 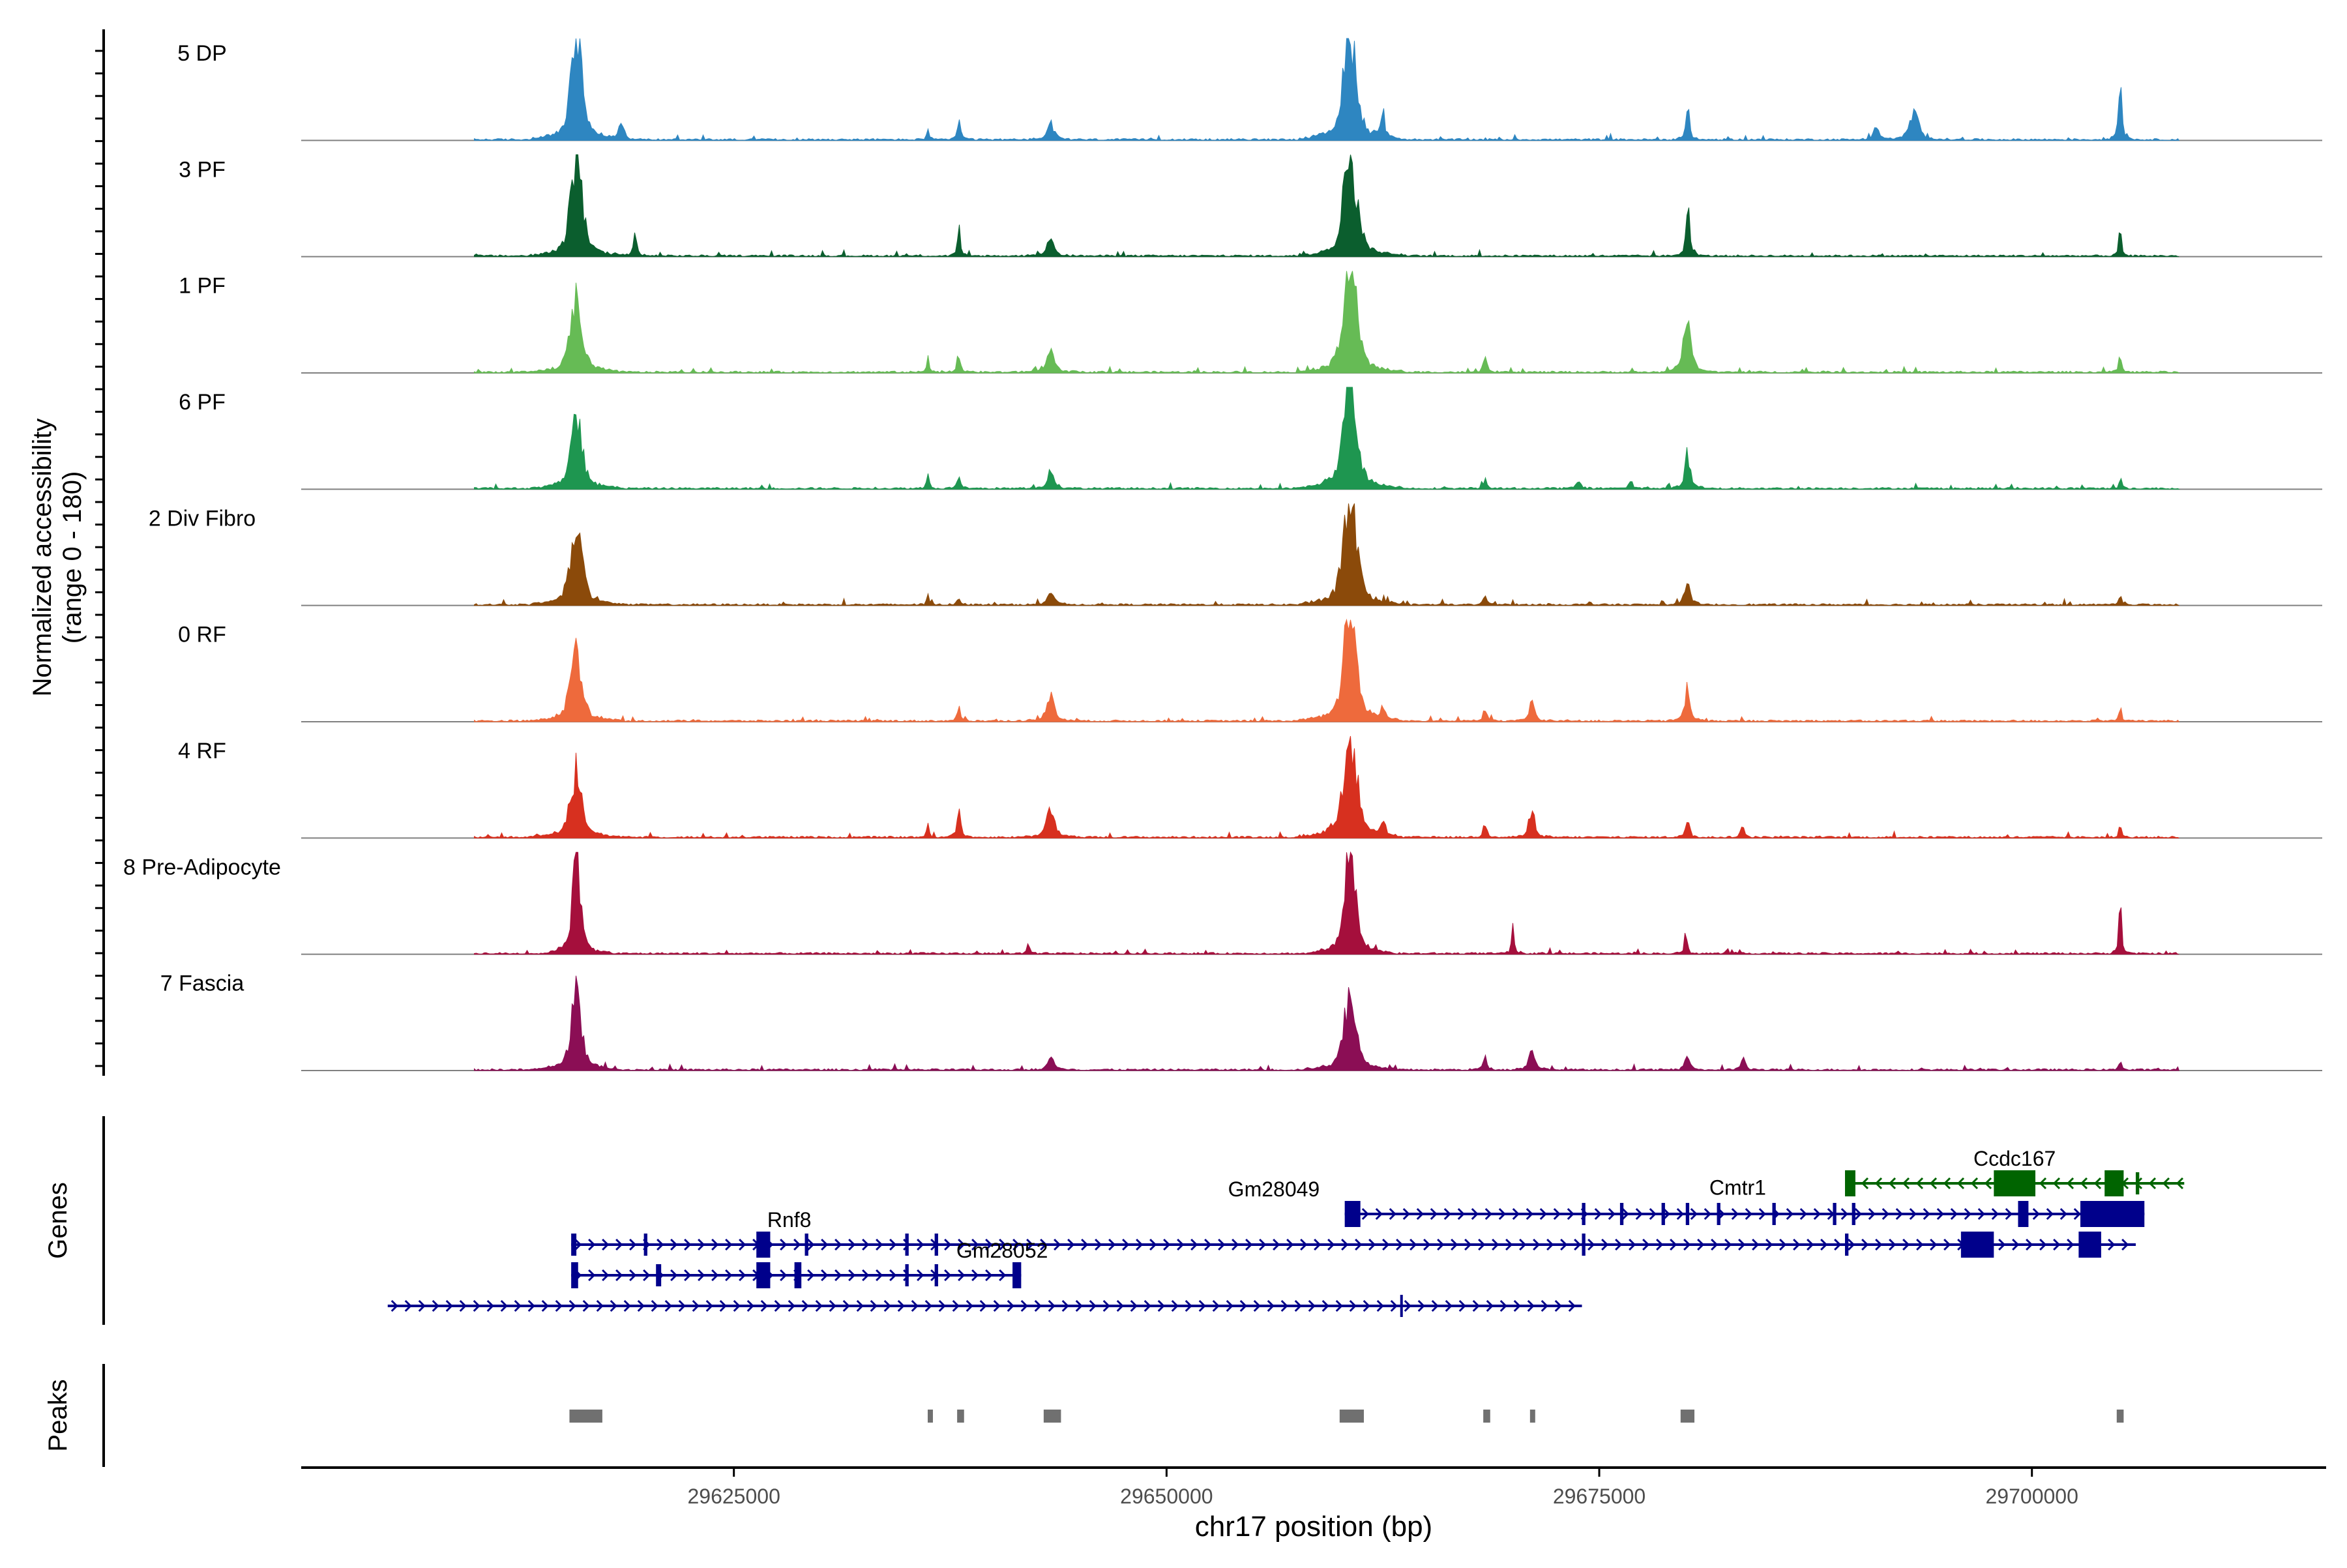 What do you see at coordinates (2032, 1497) in the screenshot?
I see `x-tick-label: 29700000` at bounding box center [2032, 1497].